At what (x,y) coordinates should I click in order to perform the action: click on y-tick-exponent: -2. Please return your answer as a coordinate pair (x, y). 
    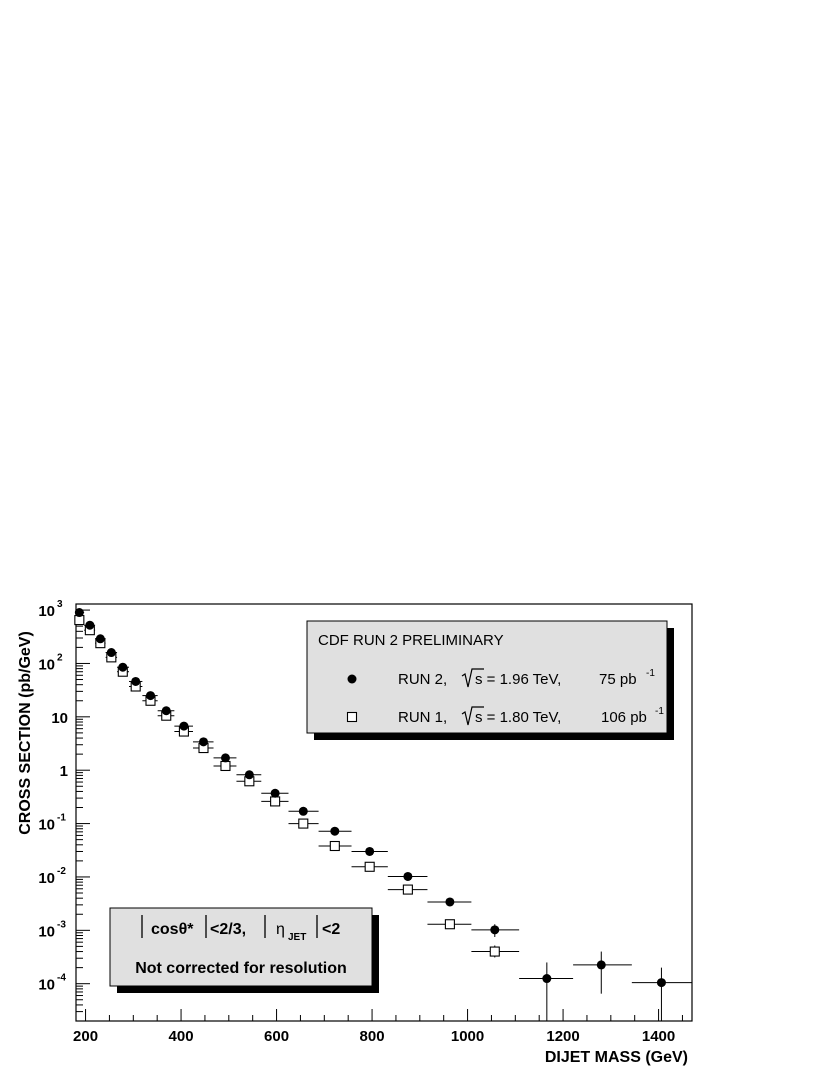
    Looking at the image, I should click on (61, 871).